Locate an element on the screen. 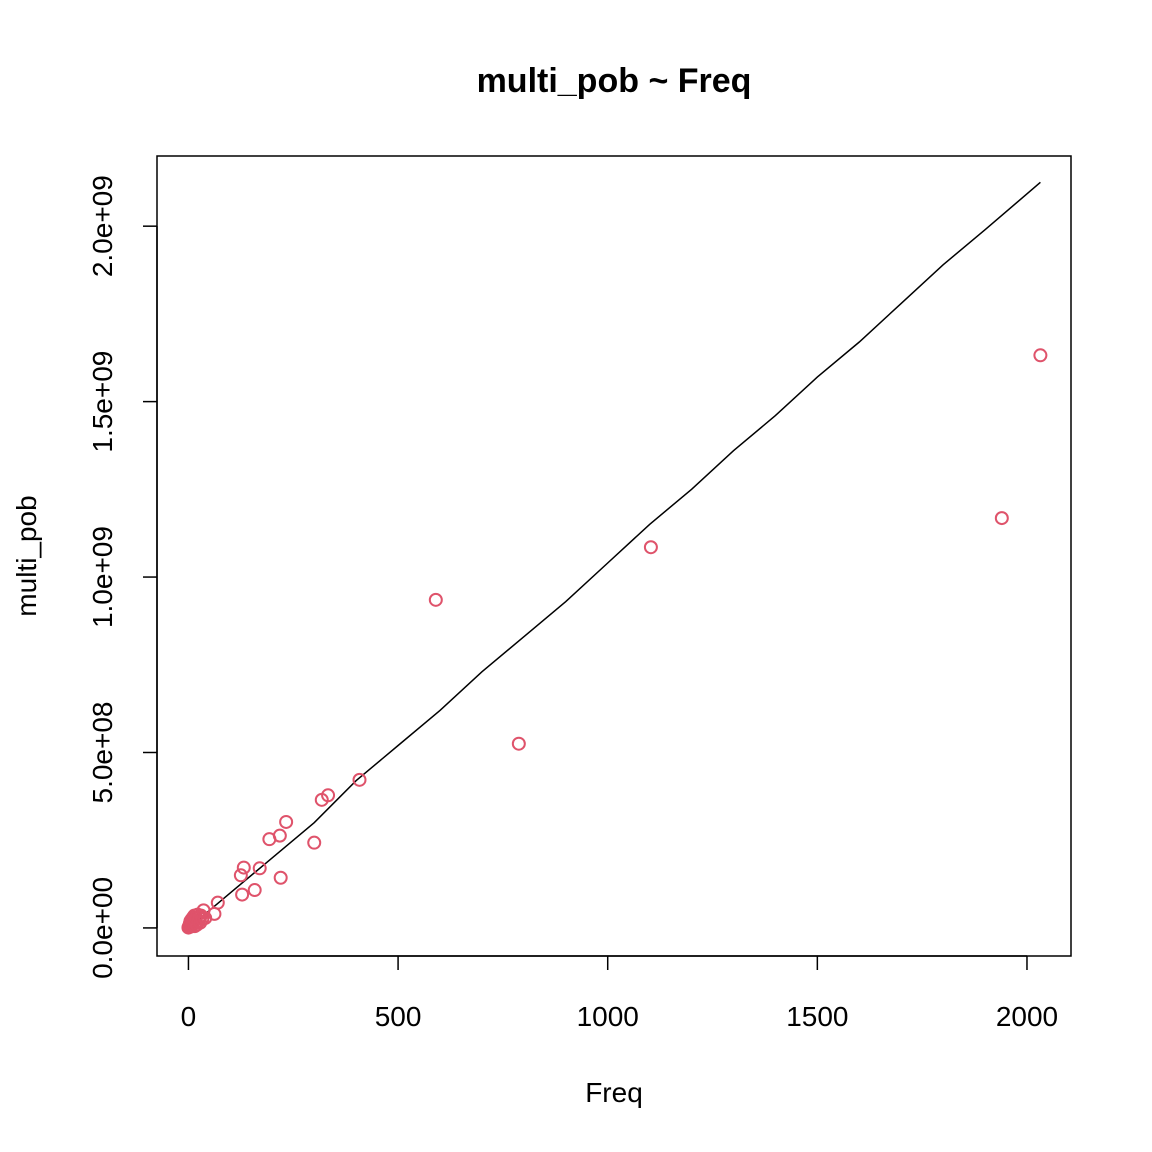  x-axis: 0 500 1000 1500 2000 is located at coordinates (619, 993).